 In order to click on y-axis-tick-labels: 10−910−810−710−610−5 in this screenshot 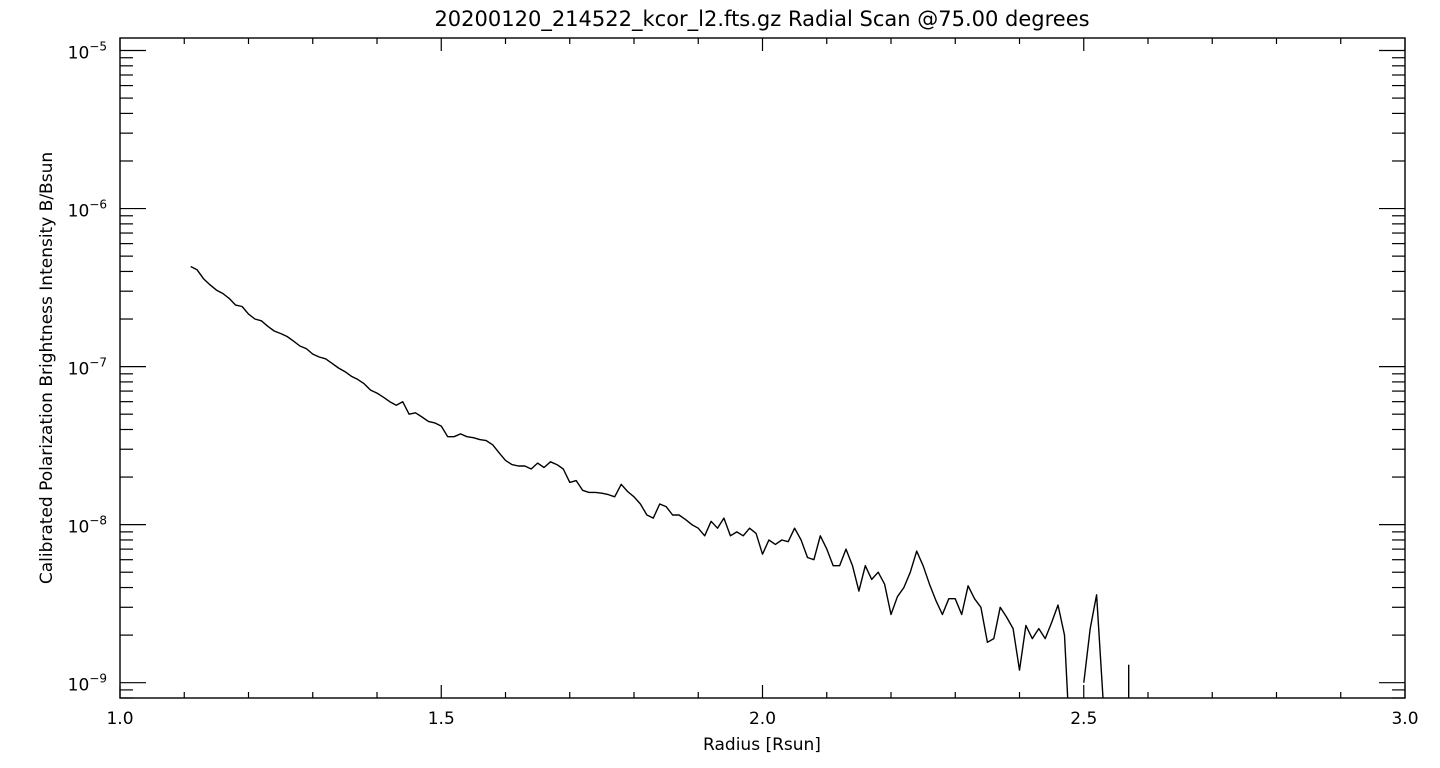, I will do `click(87, 368)`.